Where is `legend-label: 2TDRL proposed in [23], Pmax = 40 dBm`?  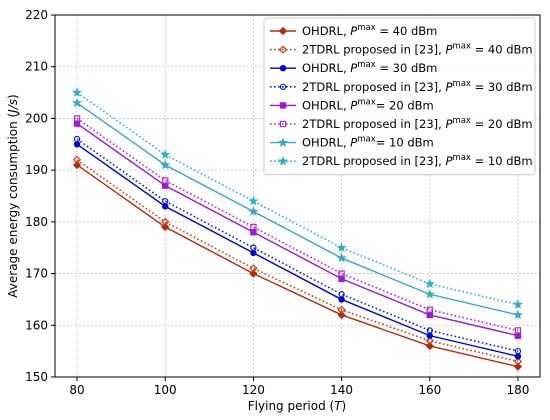 legend-label: 2TDRL proposed in [23], Pmax = 40 dBm is located at coordinates (417, 49).